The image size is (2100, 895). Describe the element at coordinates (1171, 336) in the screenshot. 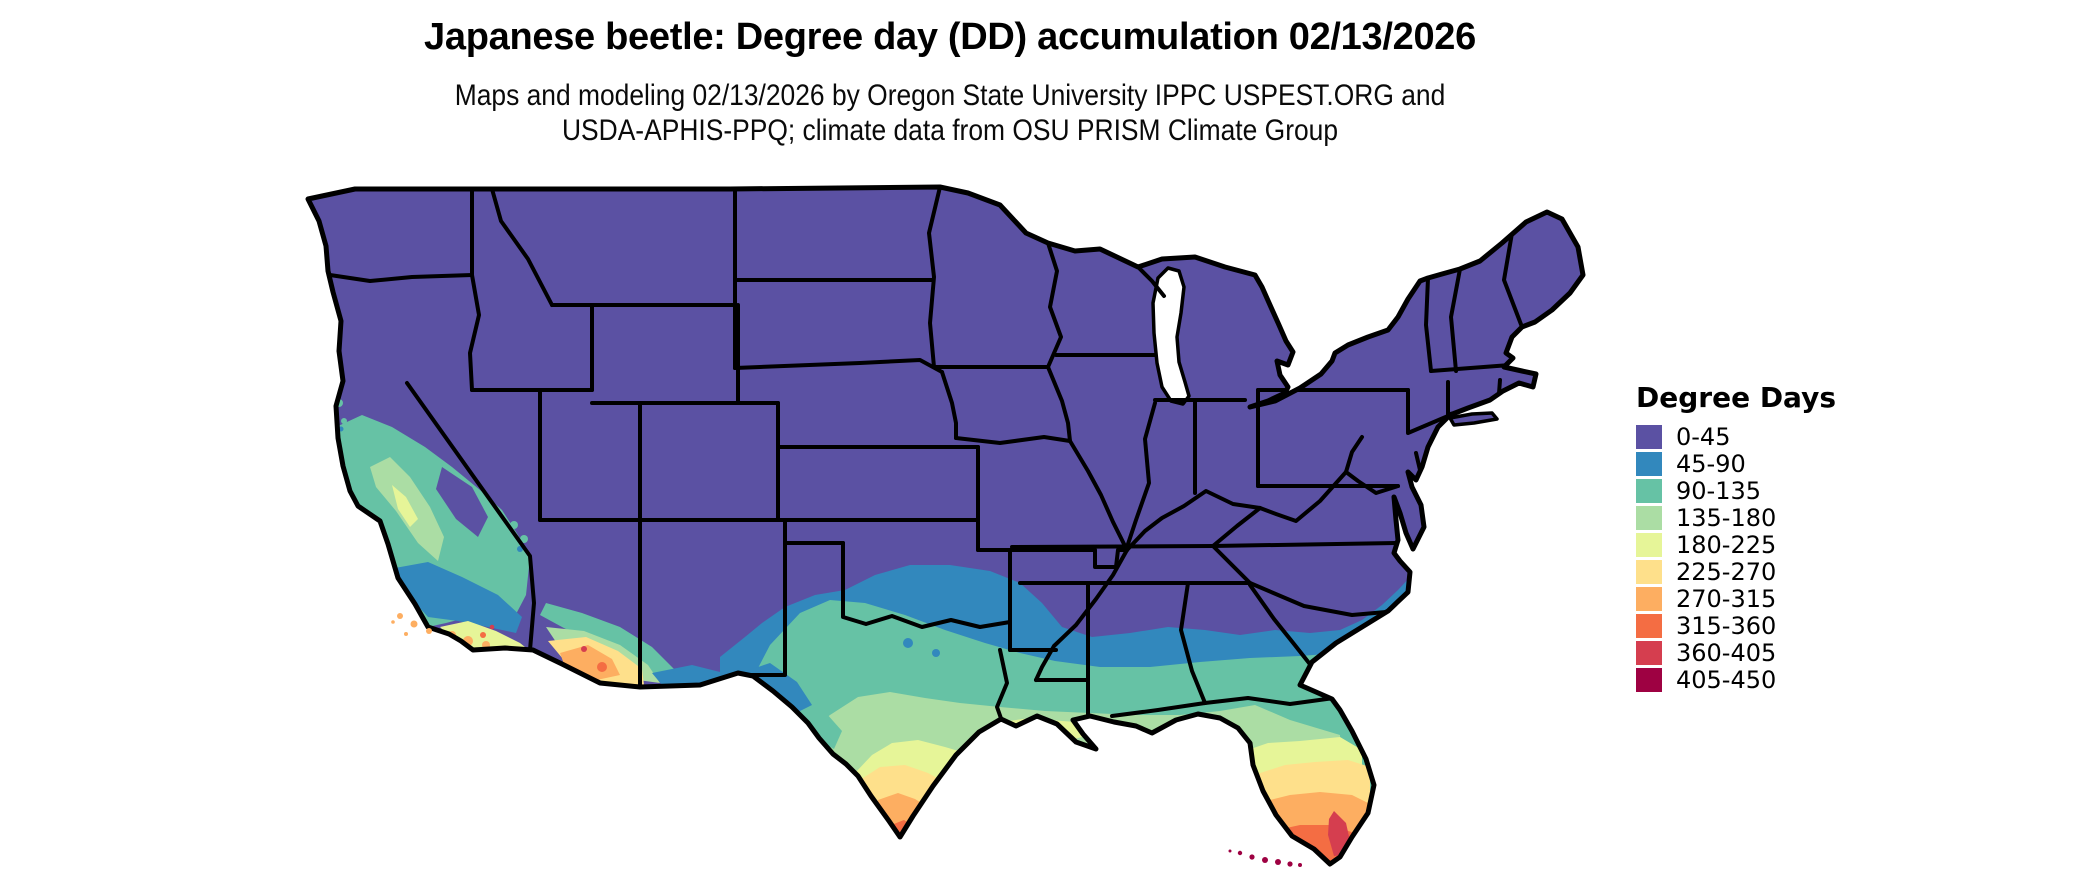

I see `lake-michigan` at that location.